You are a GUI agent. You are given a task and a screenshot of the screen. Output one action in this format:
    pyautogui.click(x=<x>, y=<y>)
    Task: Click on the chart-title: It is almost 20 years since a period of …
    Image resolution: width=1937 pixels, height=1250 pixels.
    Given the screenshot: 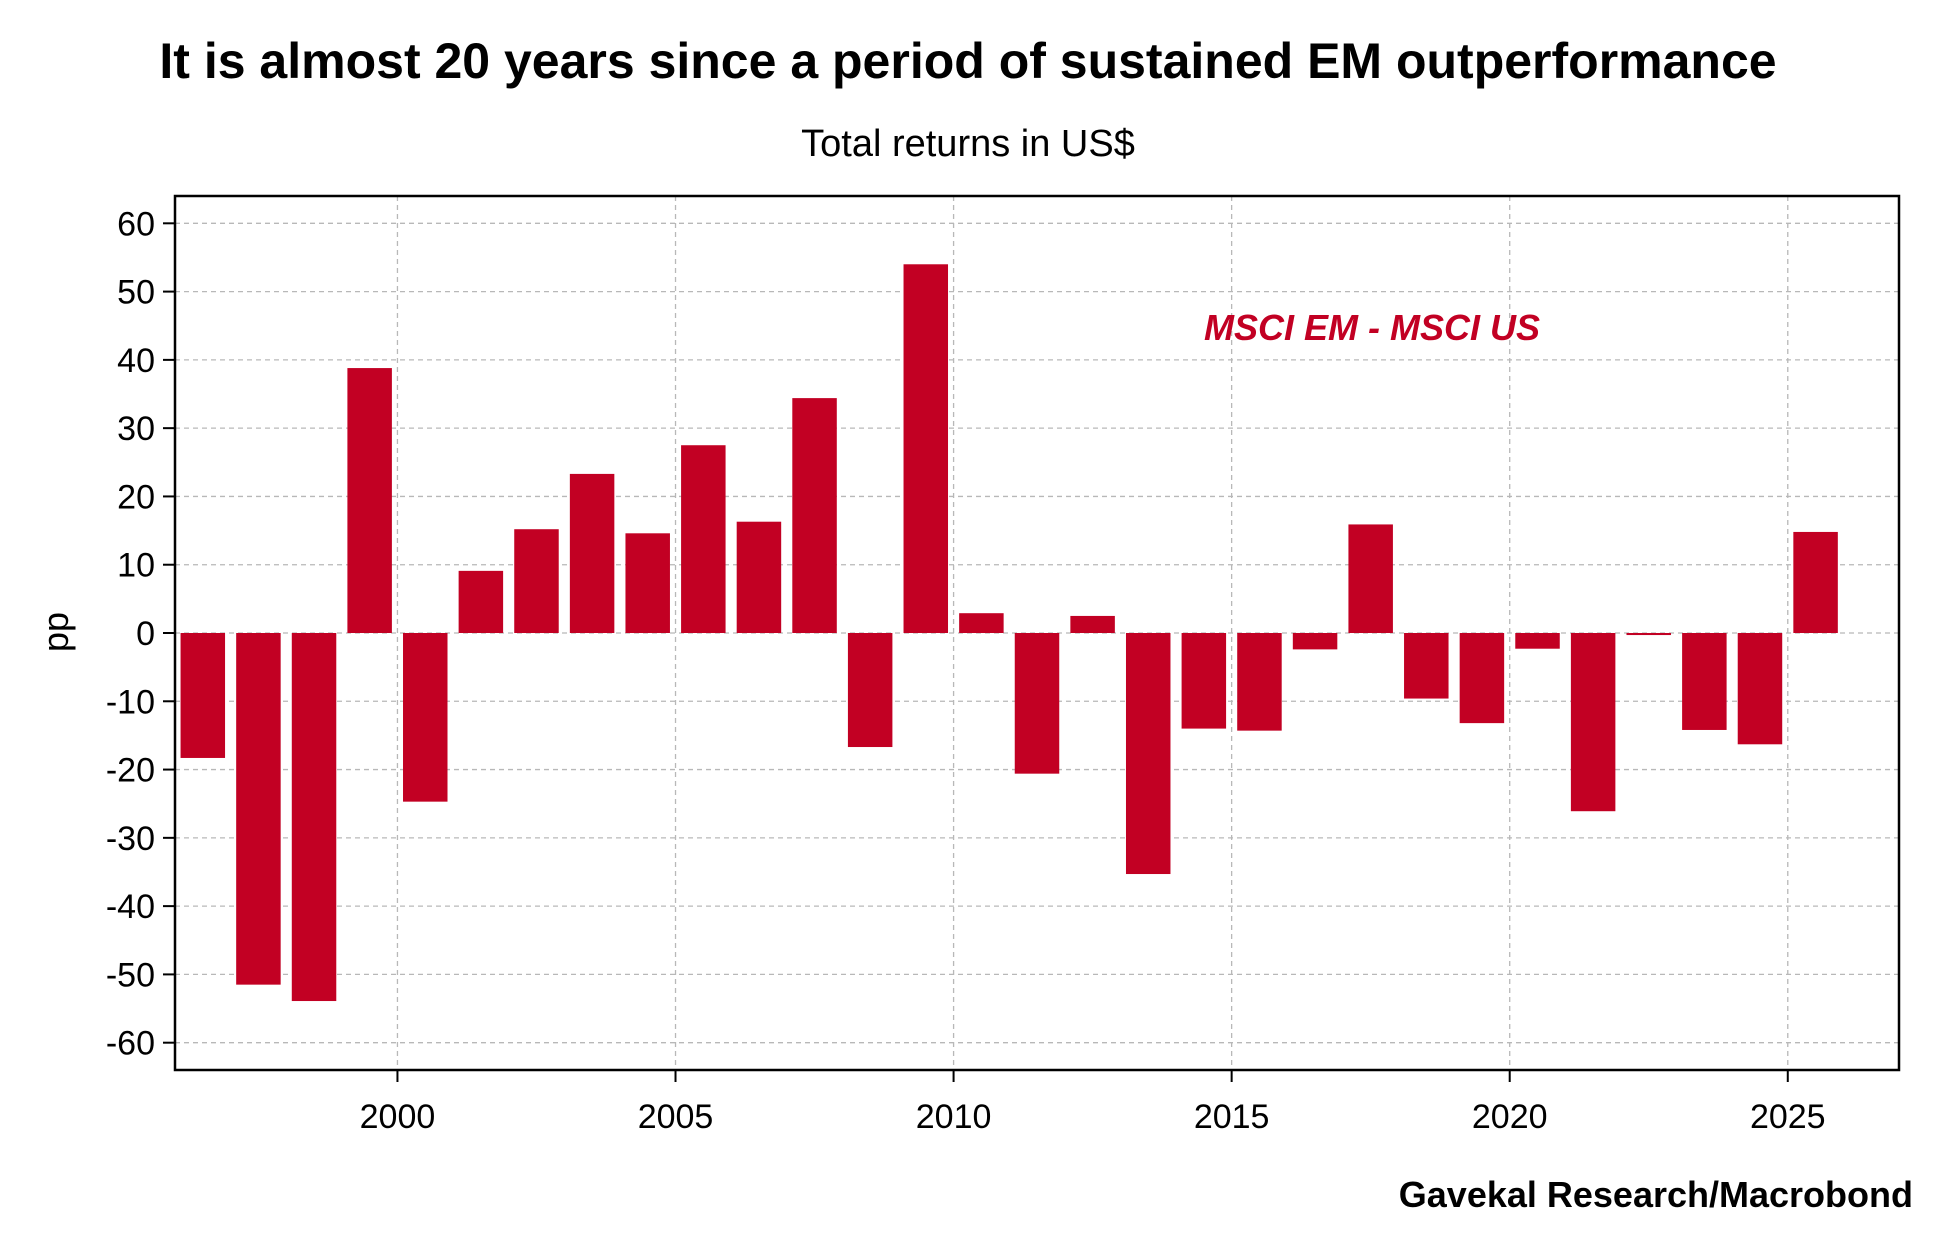 What is the action you would take?
    pyautogui.click(x=967, y=61)
    